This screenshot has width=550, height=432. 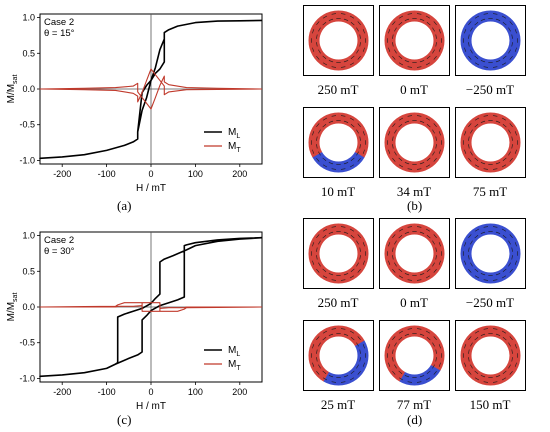 What do you see at coordinates (239, 174) in the screenshot?
I see `x-tick-label: 200` at bounding box center [239, 174].